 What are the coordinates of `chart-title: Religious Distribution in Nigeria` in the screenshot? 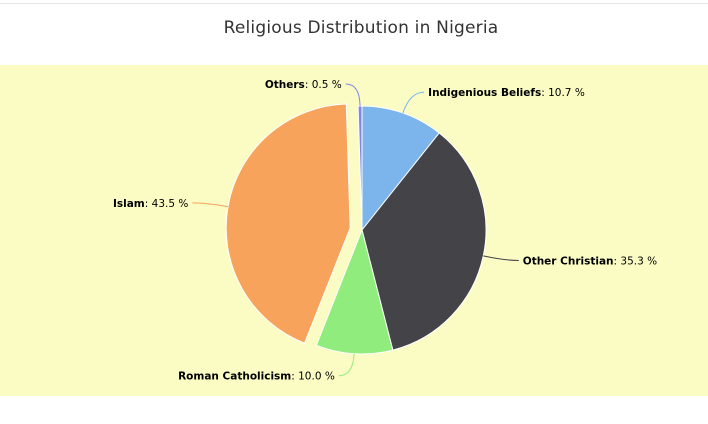 It's located at (361, 28).